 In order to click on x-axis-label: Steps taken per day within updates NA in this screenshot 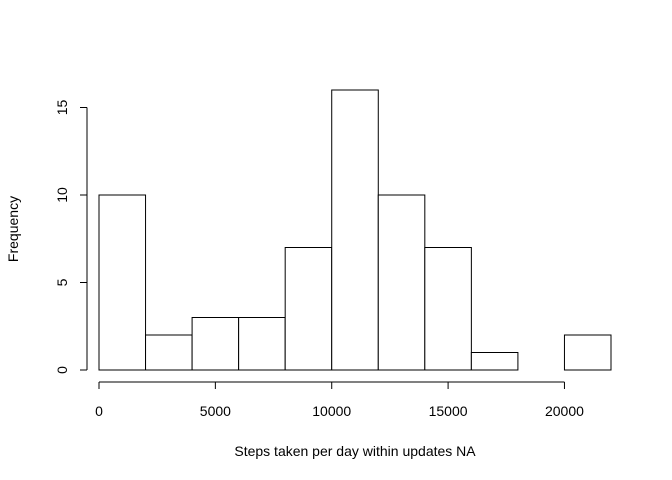, I will do `click(355, 451)`.